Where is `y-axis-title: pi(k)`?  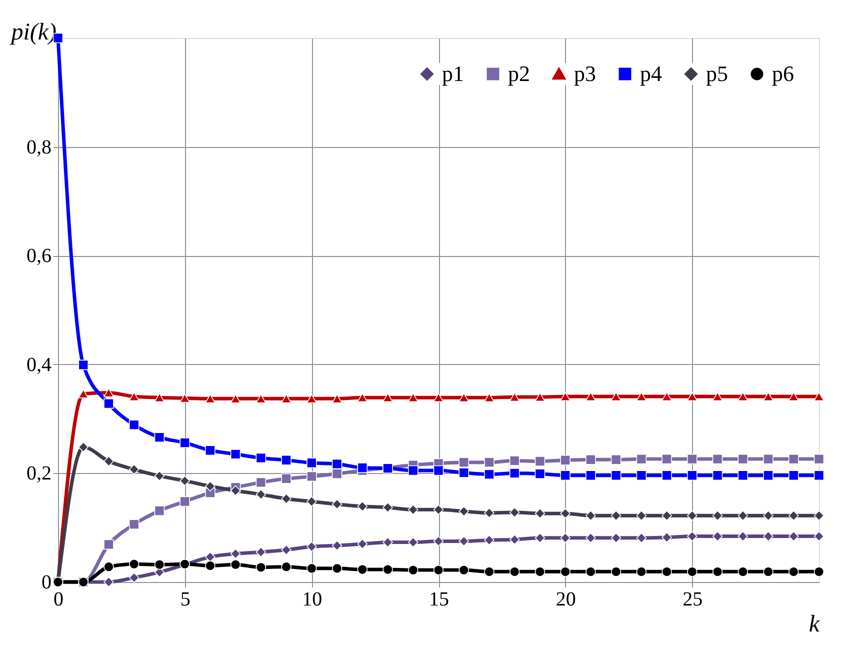
y-axis-title: pi(k) is located at coordinates (32, 33).